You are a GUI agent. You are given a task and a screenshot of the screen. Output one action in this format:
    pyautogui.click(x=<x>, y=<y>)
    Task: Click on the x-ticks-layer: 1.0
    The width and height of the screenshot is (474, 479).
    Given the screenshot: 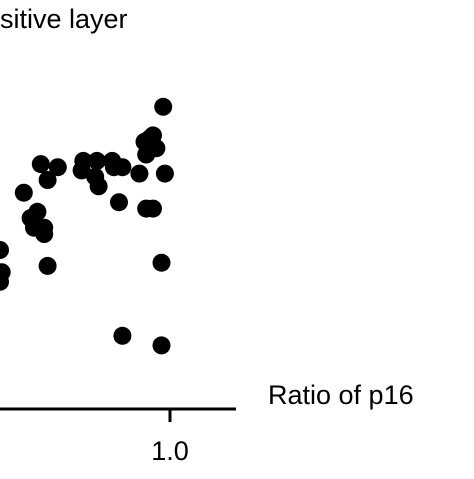 What is the action you would take?
    pyautogui.click(x=170, y=437)
    